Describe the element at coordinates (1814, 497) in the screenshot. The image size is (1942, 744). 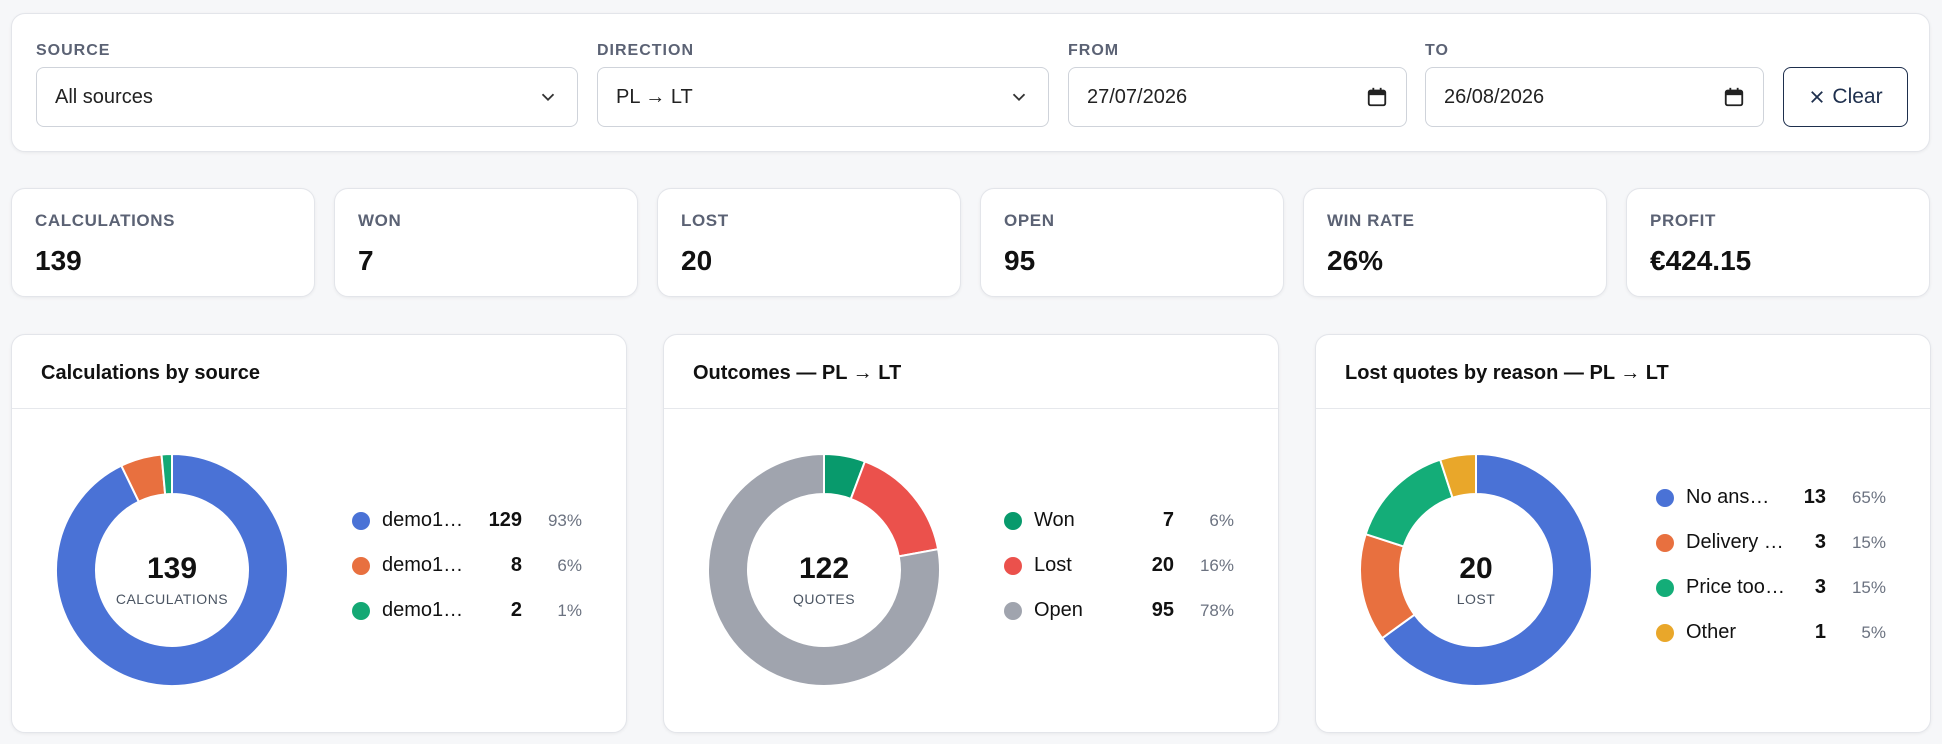
I see `legend-value: 13` at that location.